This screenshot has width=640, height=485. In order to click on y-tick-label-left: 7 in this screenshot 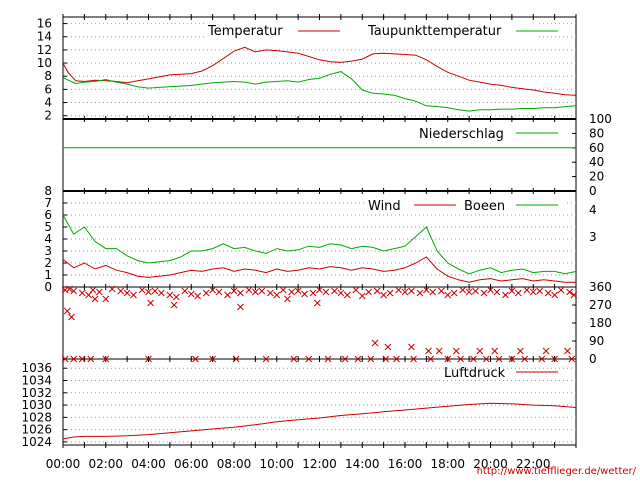, I will do `click(48, 203)`.